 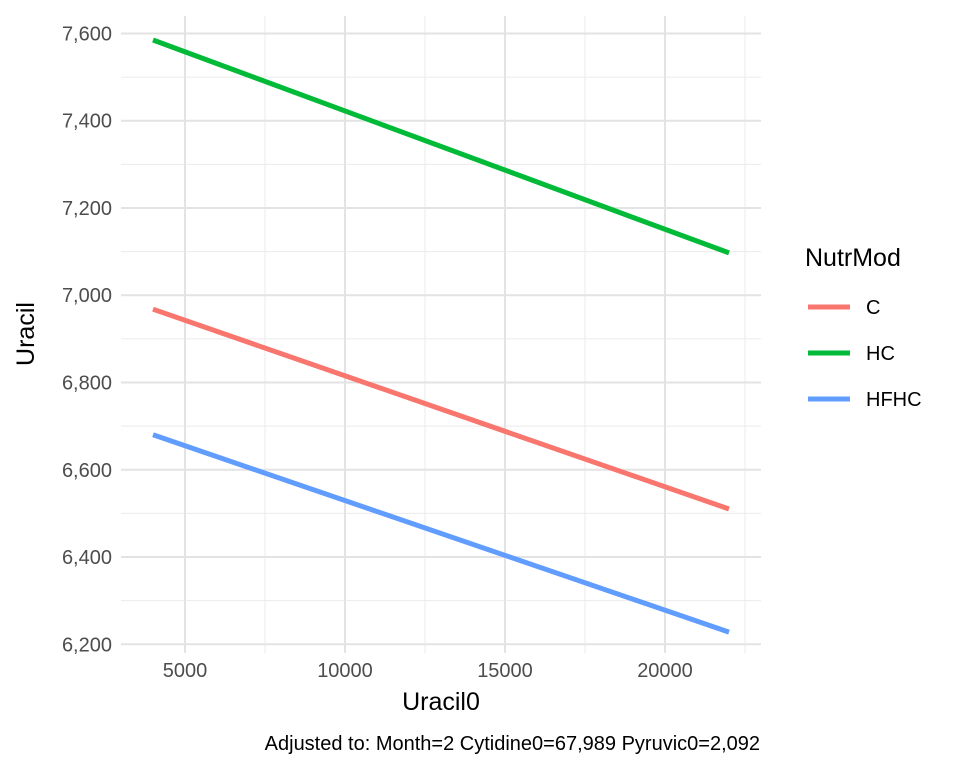 What do you see at coordinates (87, 383) in the screenshot?
I see `y-tick-label: 6,800` at bounding box center [87, 383].